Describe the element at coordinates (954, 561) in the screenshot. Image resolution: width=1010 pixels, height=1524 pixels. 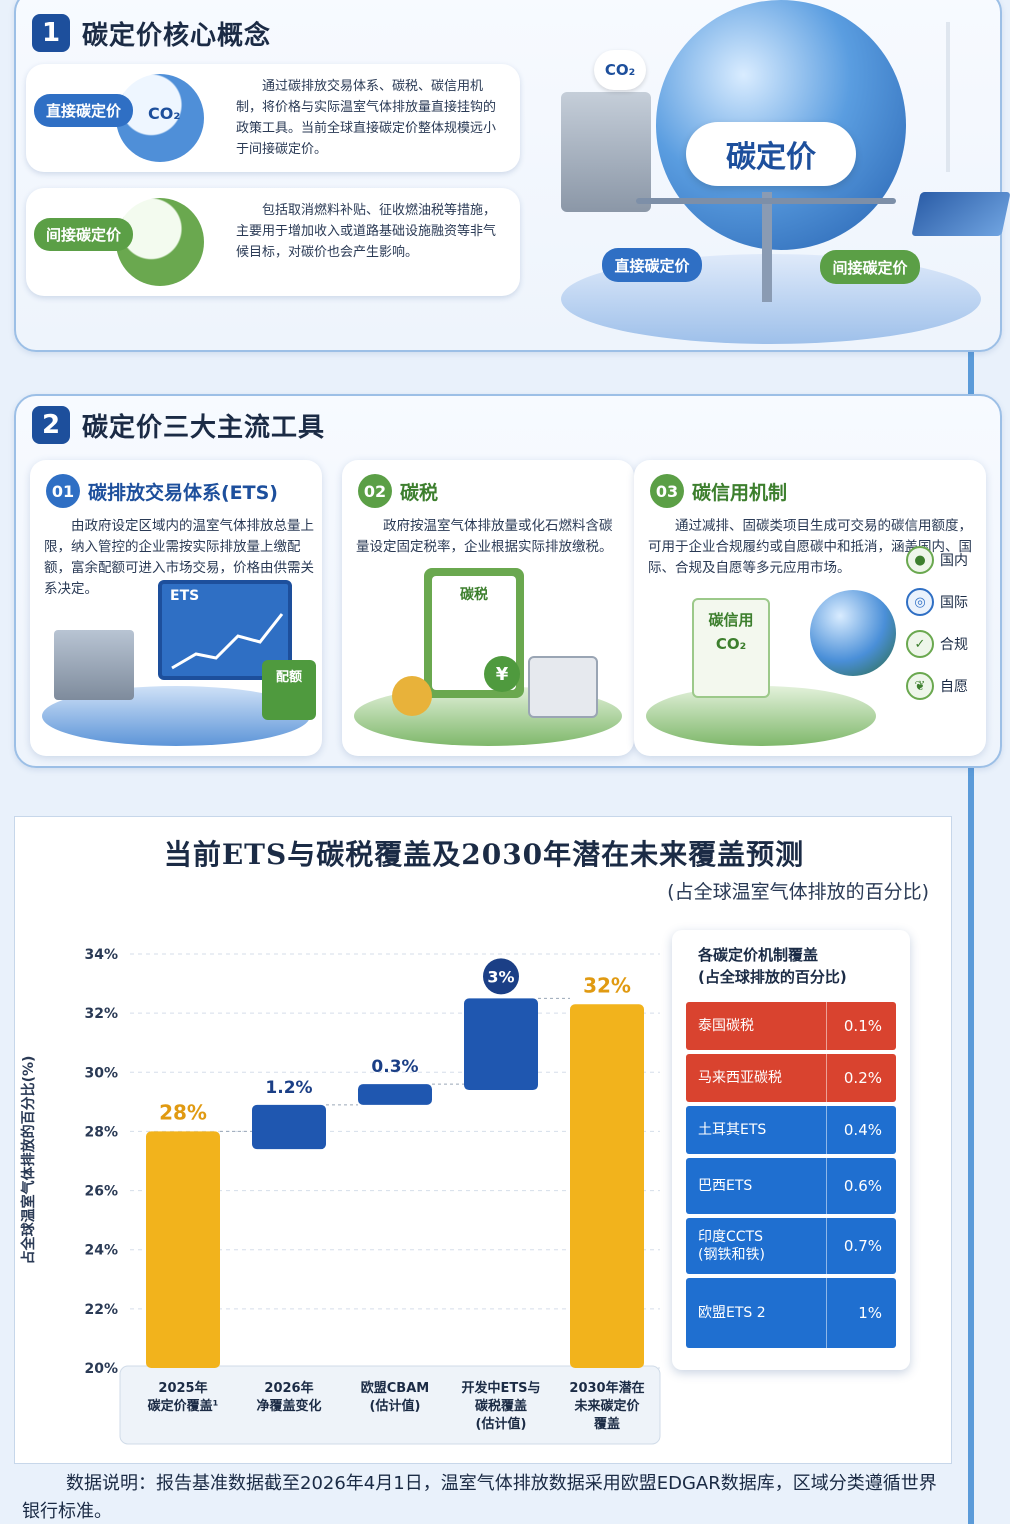
I see `tag-label: 国内` at that location.